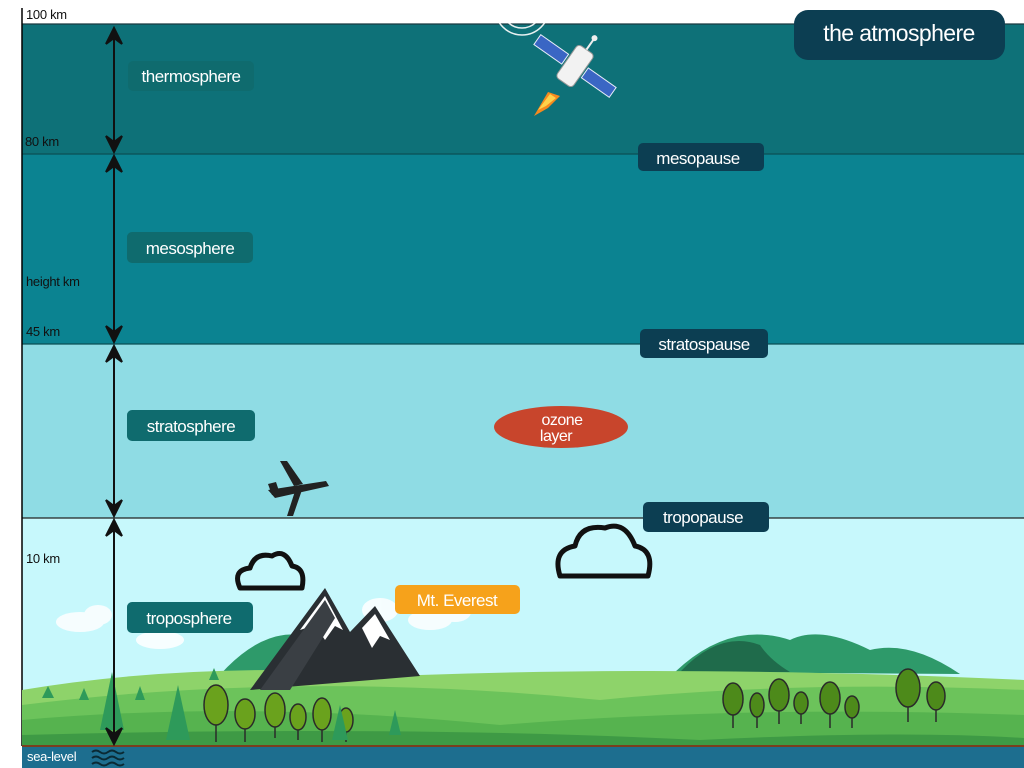 The image size is (1024, 768). What do you see at coordinates (703, 517) in the screenshot?
I see `tropopause-label: tropopause` at bounding box center [703, 517].